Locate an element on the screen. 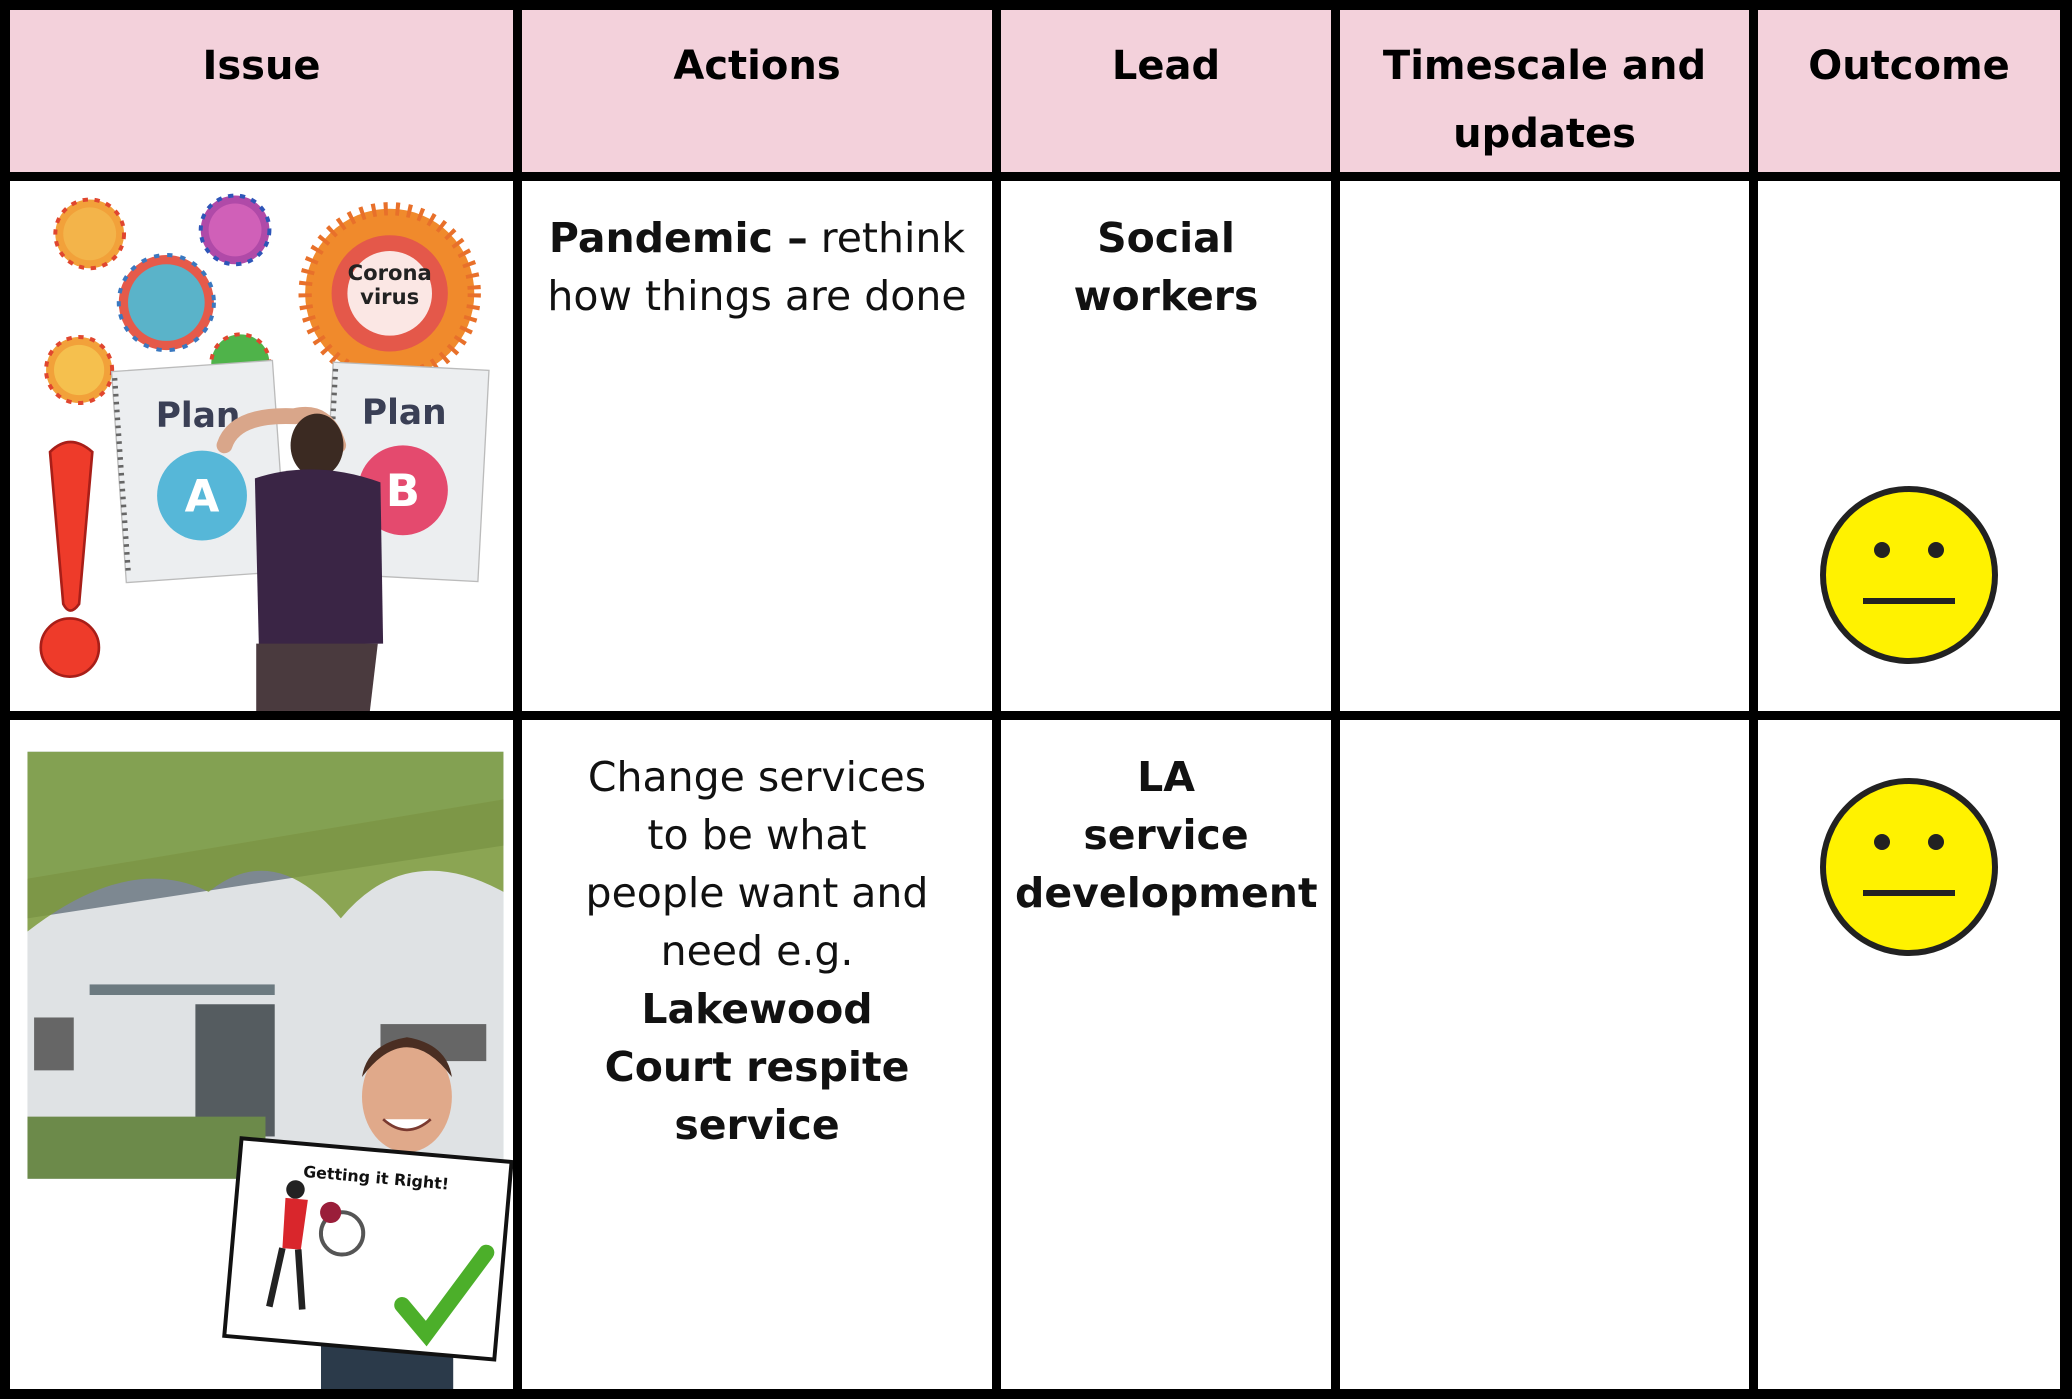 Image resolution: width=2072 pixels, height=1399 pixels. text: LA is located at coordinates (1166, 777).